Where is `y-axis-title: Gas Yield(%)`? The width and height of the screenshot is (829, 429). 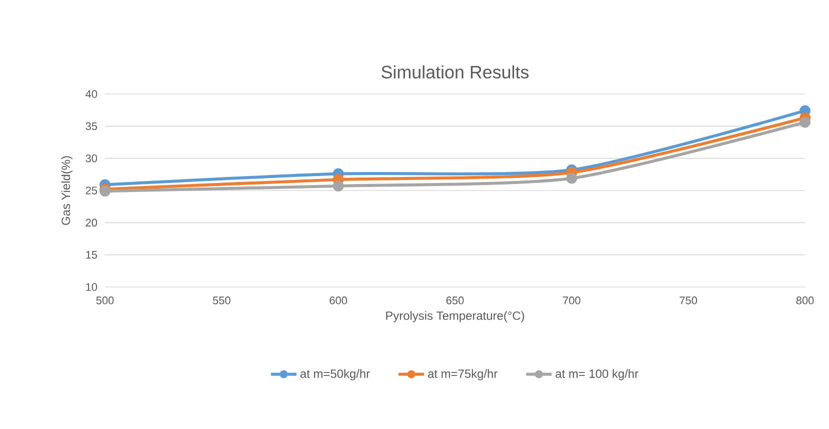
y-axis-title: Gas Yield(%) is located at coordinates (66, 190).